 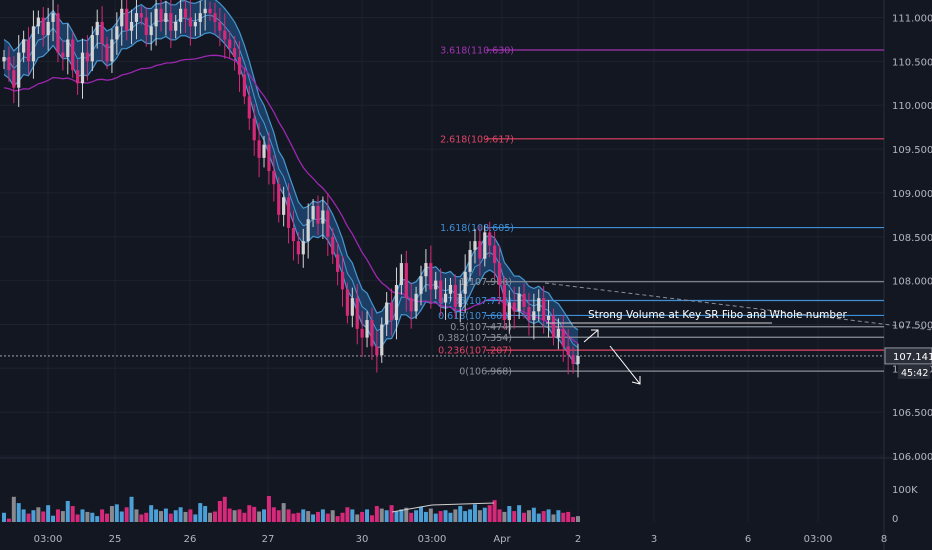 What do you see at coordinates (912, 19) in the screenshot?
I see `y-tick-label: 111.000` at bounding box center [912, 19].